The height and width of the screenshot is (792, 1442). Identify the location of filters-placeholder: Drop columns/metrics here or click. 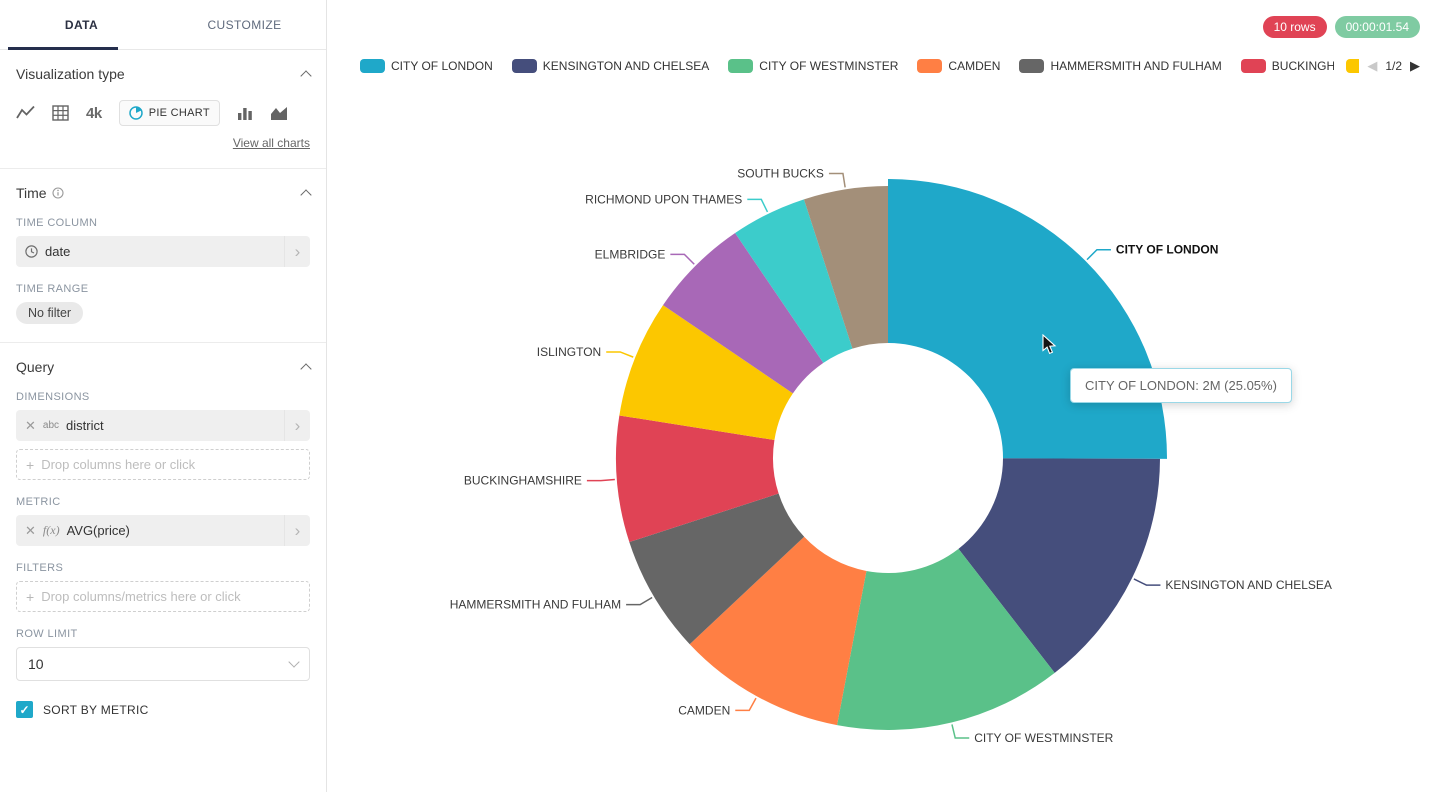
(141, 596).